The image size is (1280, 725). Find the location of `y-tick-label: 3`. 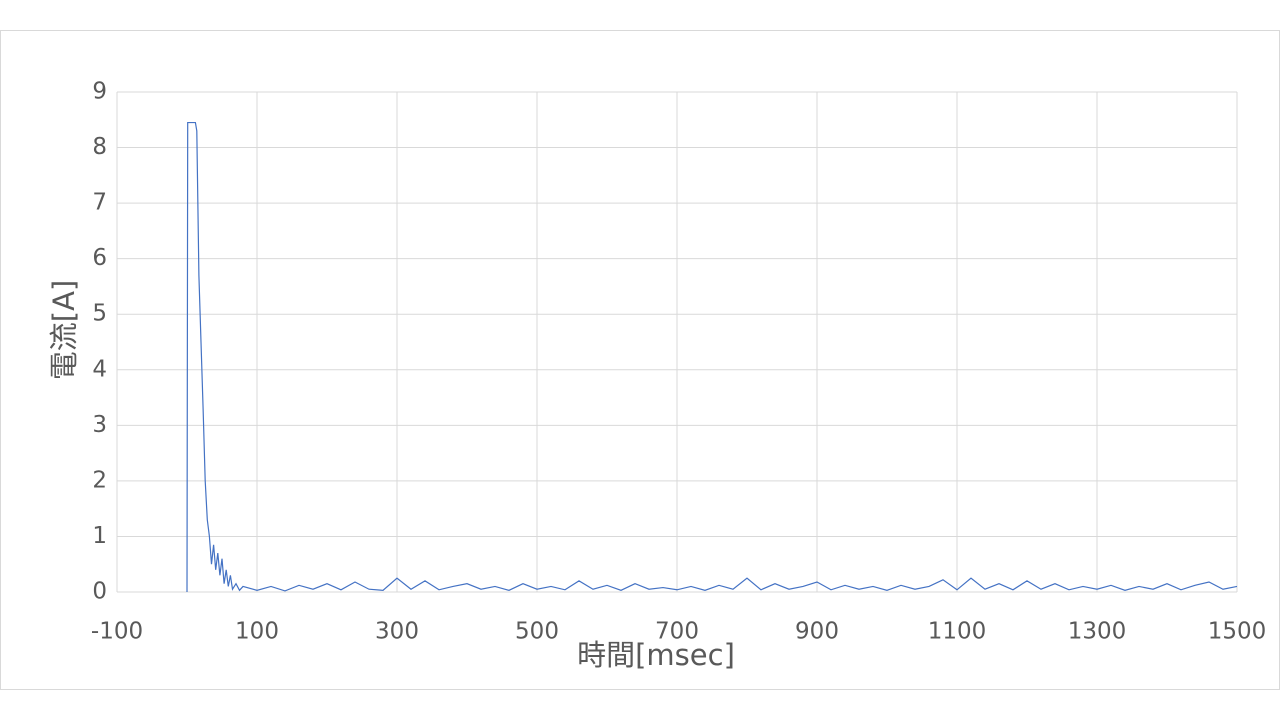

y-tick-label: 3 is located at coordinates (99, 425).